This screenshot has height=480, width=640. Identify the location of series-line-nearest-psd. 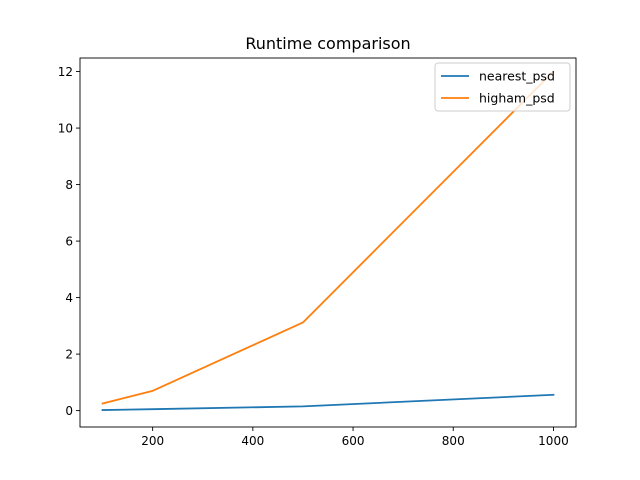
(328, 402).